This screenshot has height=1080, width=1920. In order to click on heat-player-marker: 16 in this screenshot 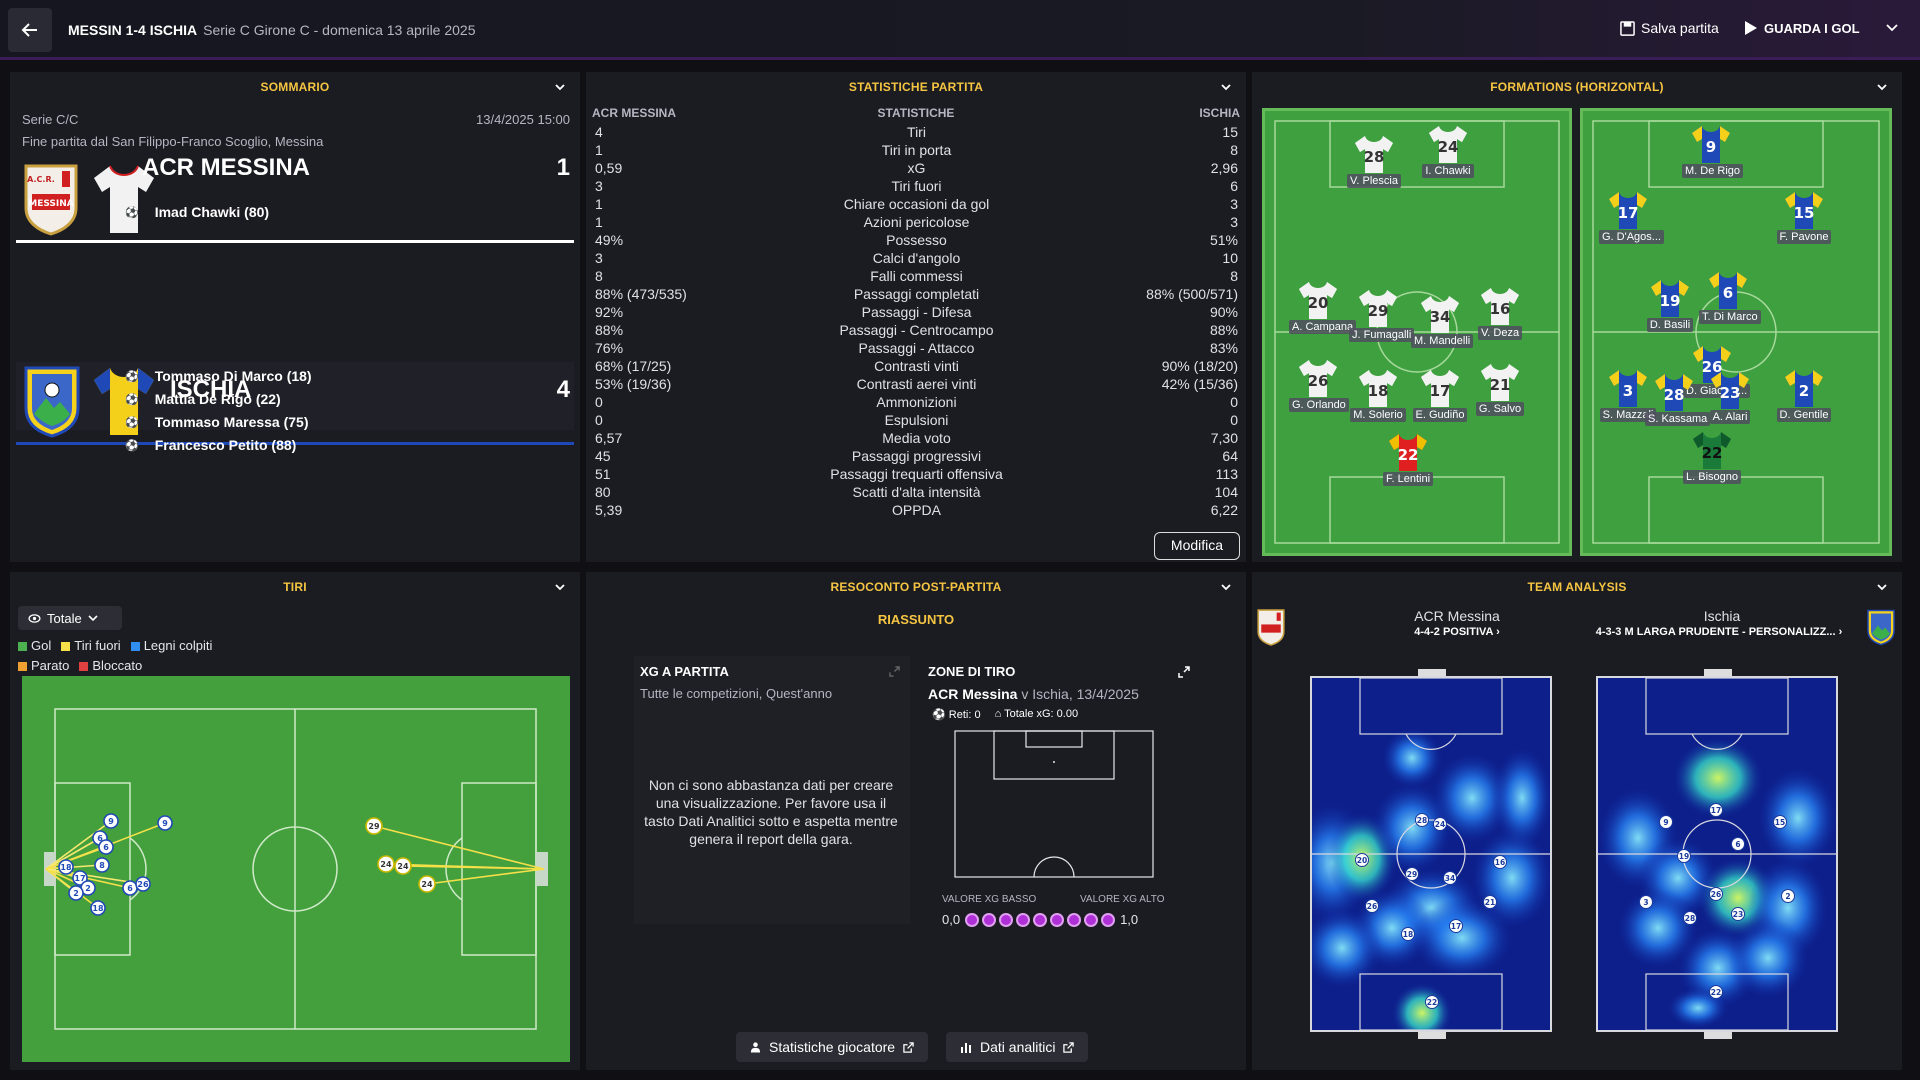, I will do `click(1500, 862)`.